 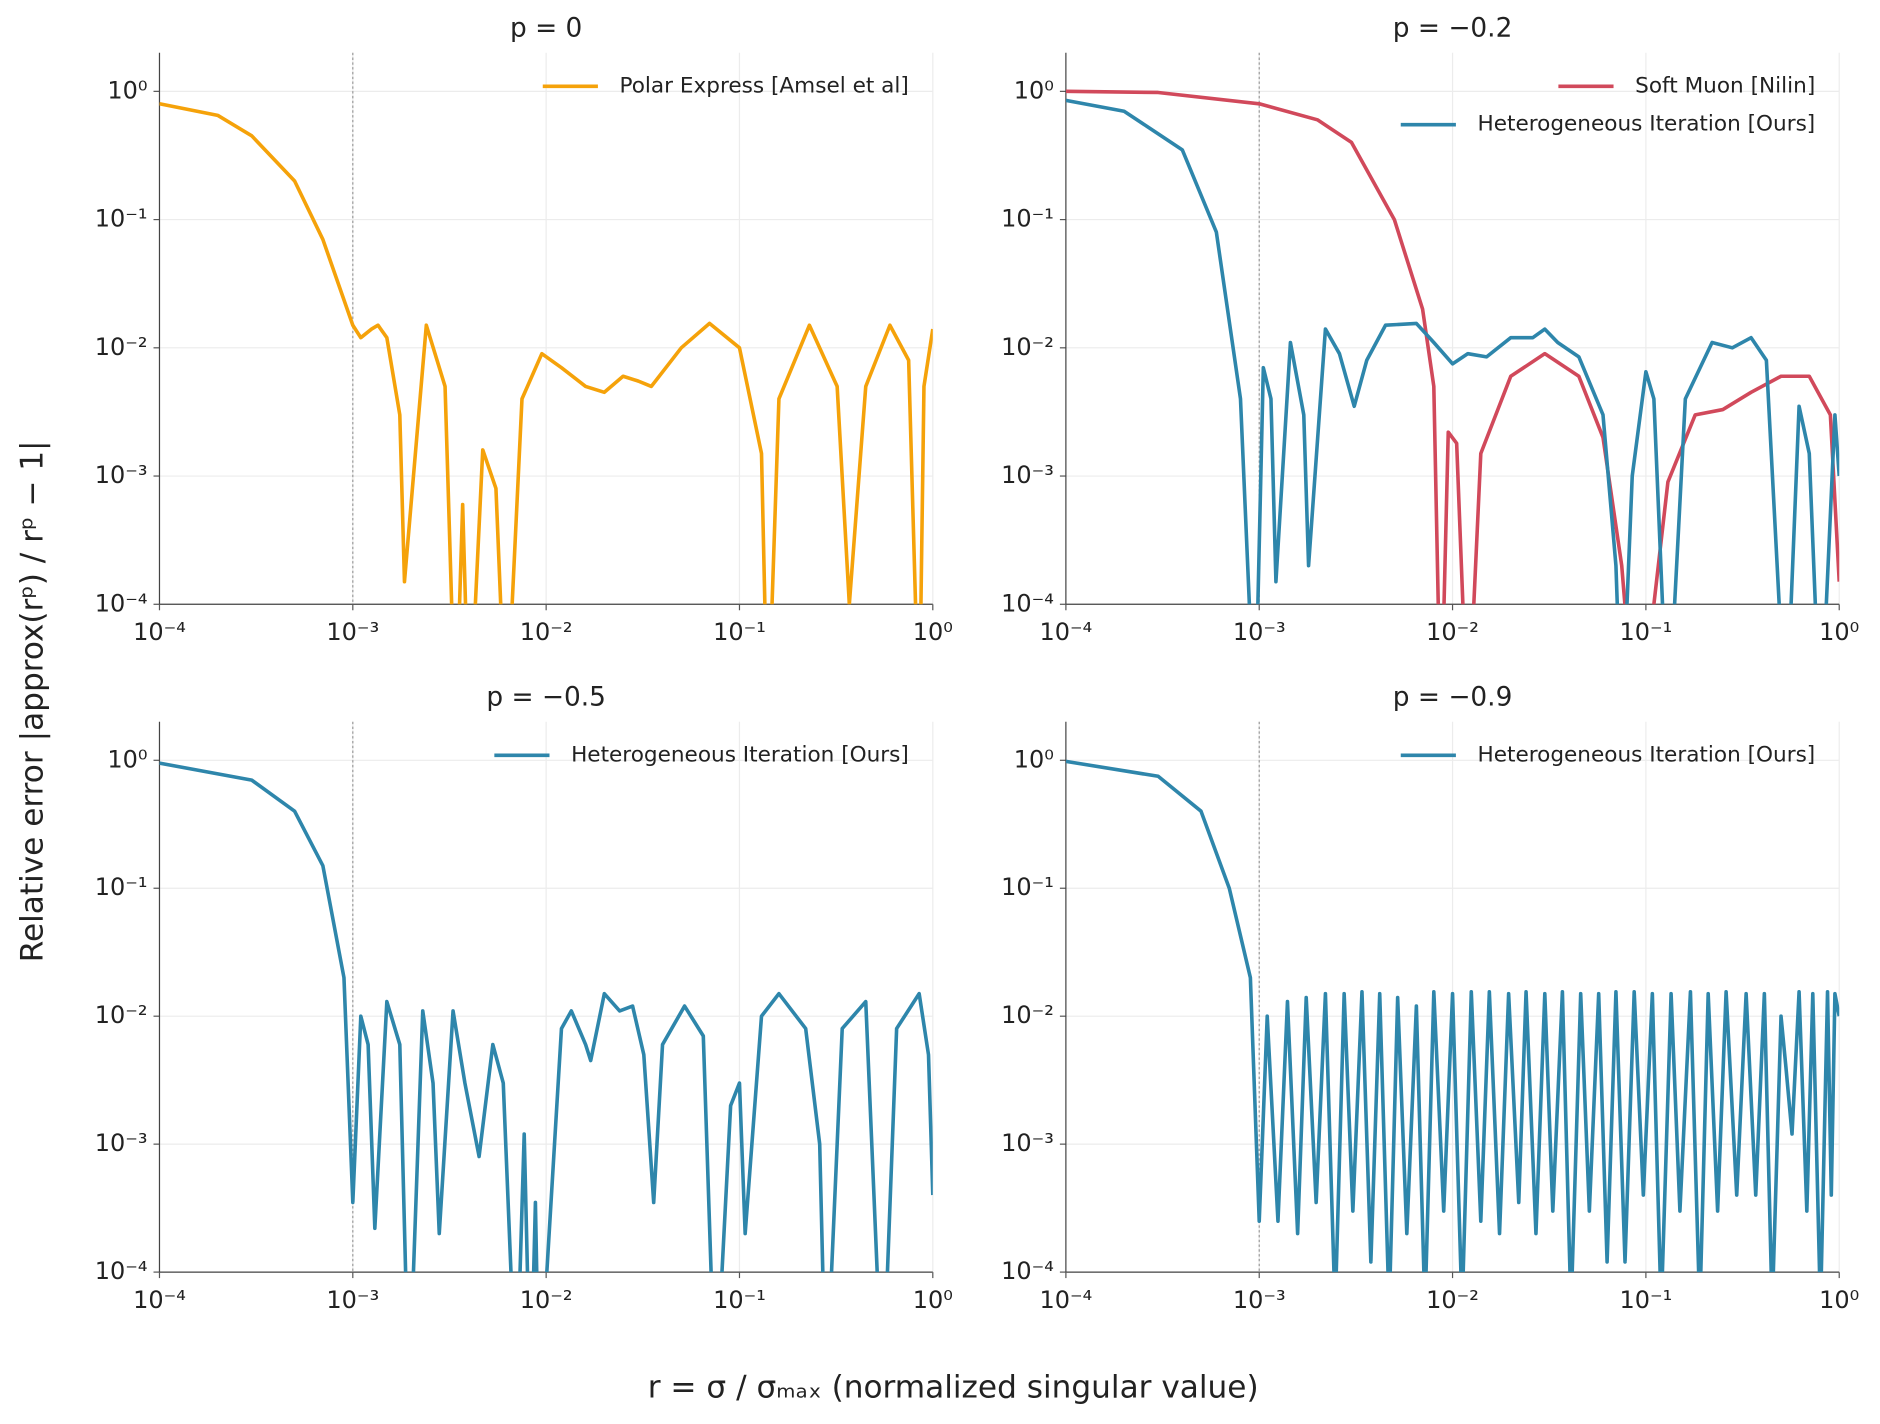 I want to click on legend-label: Polar Express [Amsel et al], so click(x=763, y=85).